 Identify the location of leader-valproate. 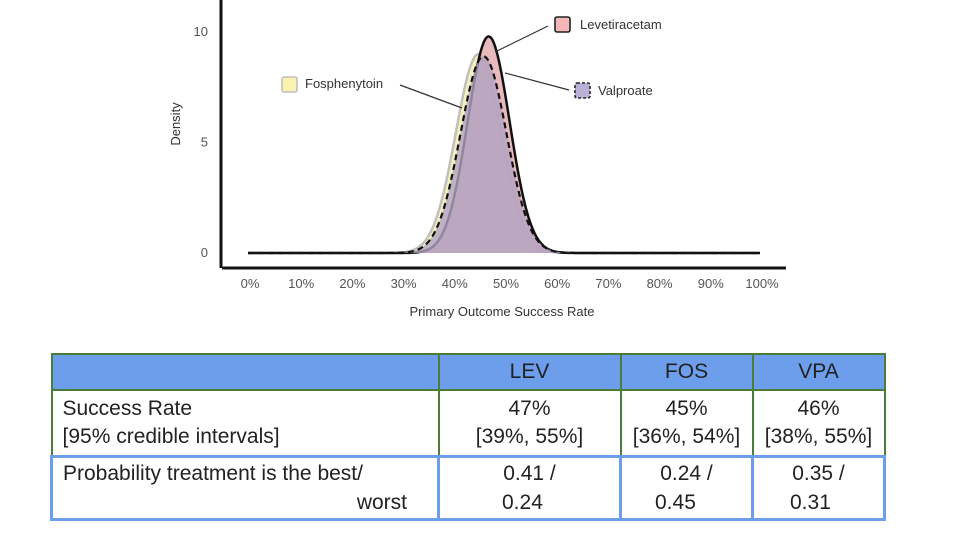
(537, 81).